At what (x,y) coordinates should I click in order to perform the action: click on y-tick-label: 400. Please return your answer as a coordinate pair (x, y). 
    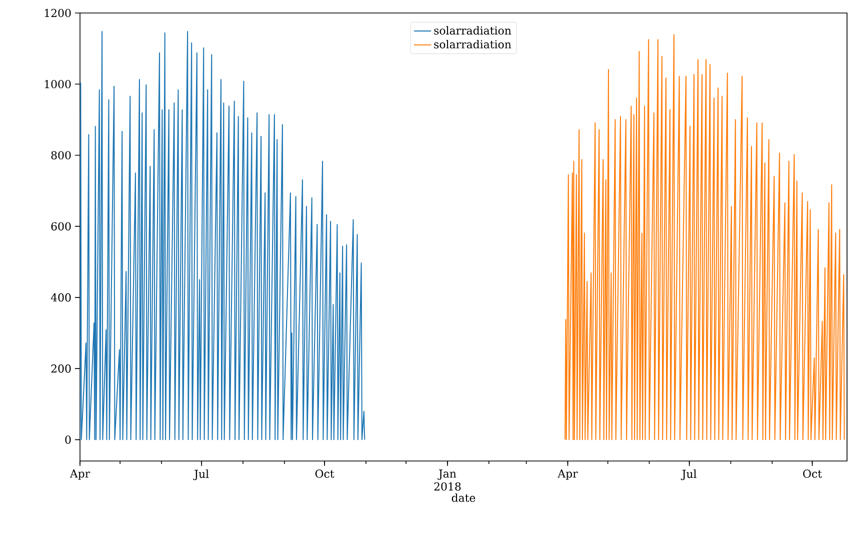
    Looking at the image, I should click on (60, 297).